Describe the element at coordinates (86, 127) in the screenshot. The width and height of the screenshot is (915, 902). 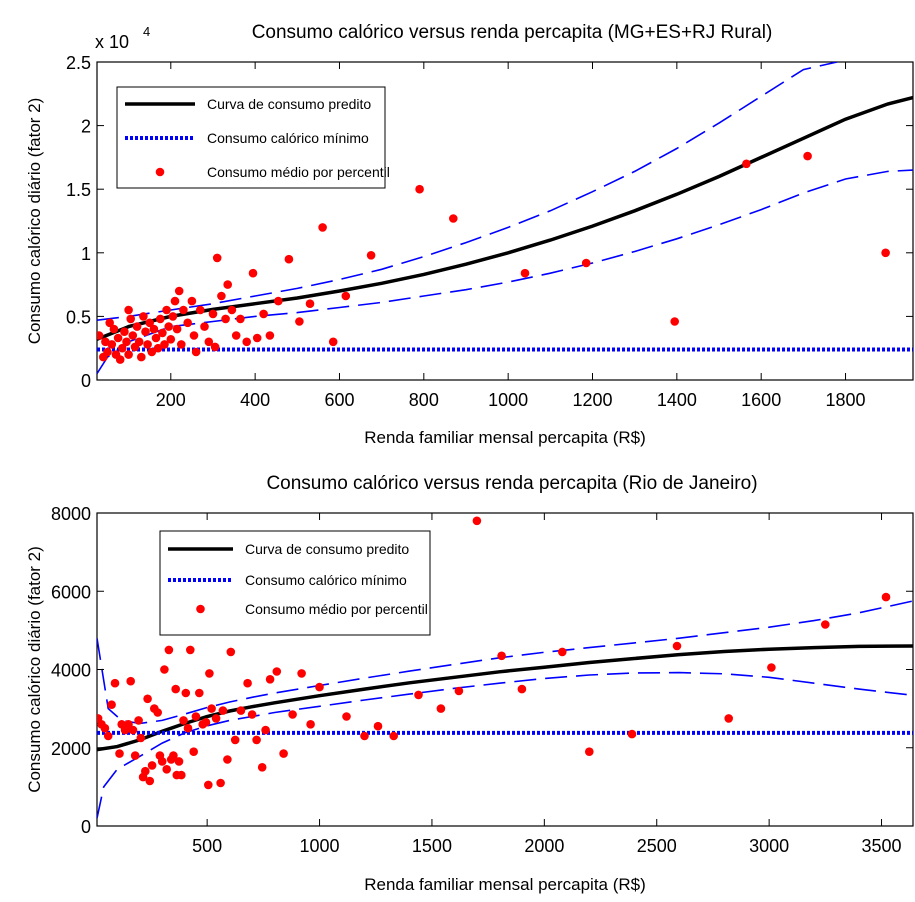
I see `y-tick-label: 2` at that location.